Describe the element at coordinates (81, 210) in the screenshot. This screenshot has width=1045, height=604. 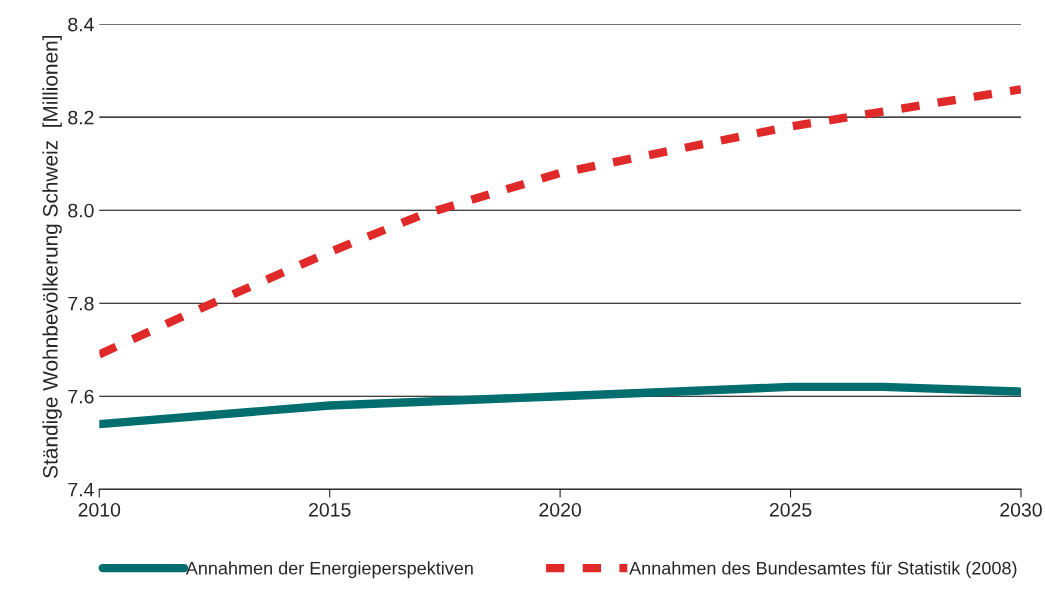
I see `y-tick-label: 8.0` at that location.